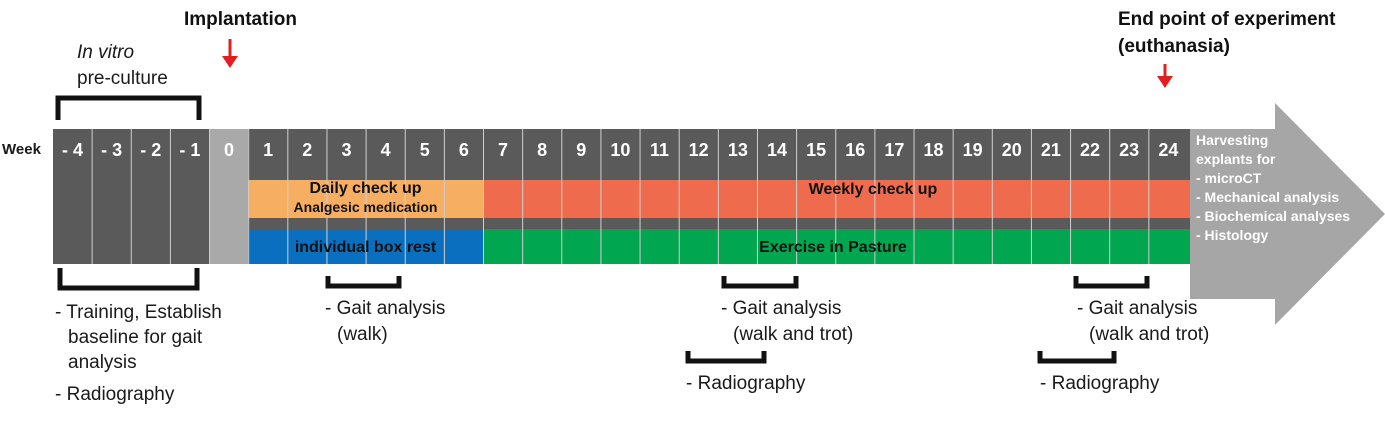  What do you see at coordinates (128, 107) in the screenshot?
I see `preculture-bracket` at bounding box center [128, 107].